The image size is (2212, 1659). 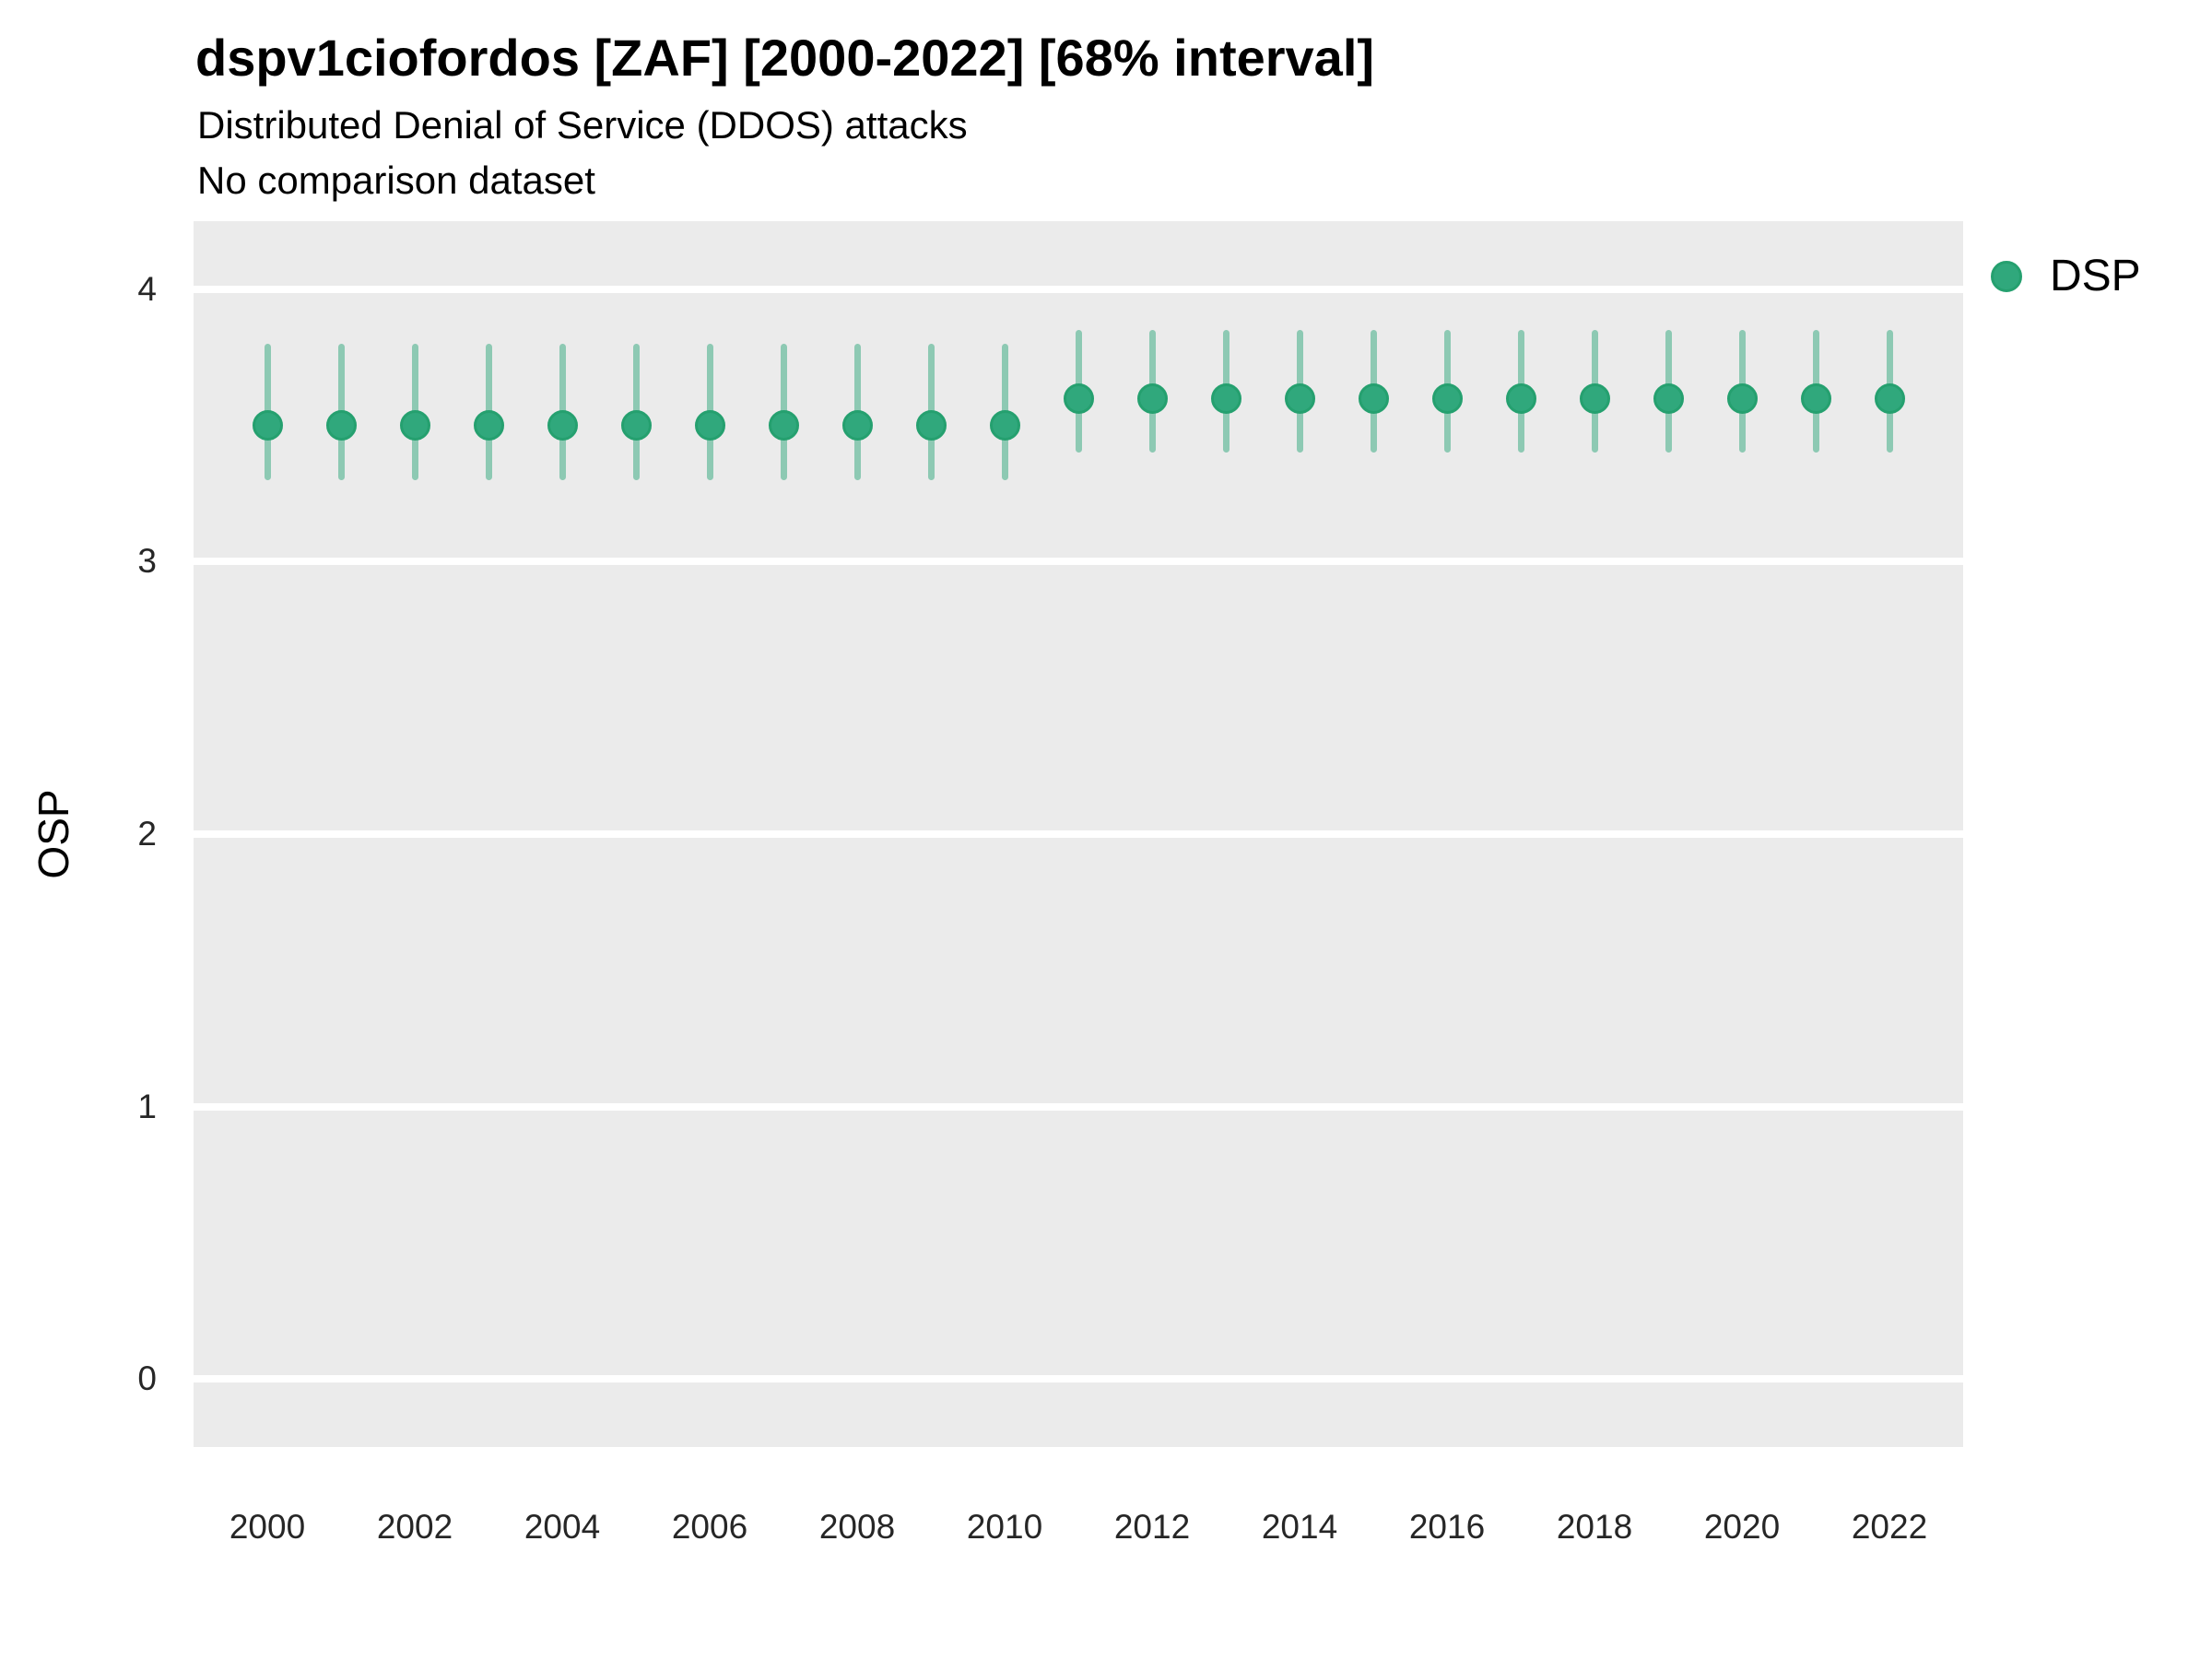 I want to click on x-tick-label: 2004, so click(x=562, y=1527).